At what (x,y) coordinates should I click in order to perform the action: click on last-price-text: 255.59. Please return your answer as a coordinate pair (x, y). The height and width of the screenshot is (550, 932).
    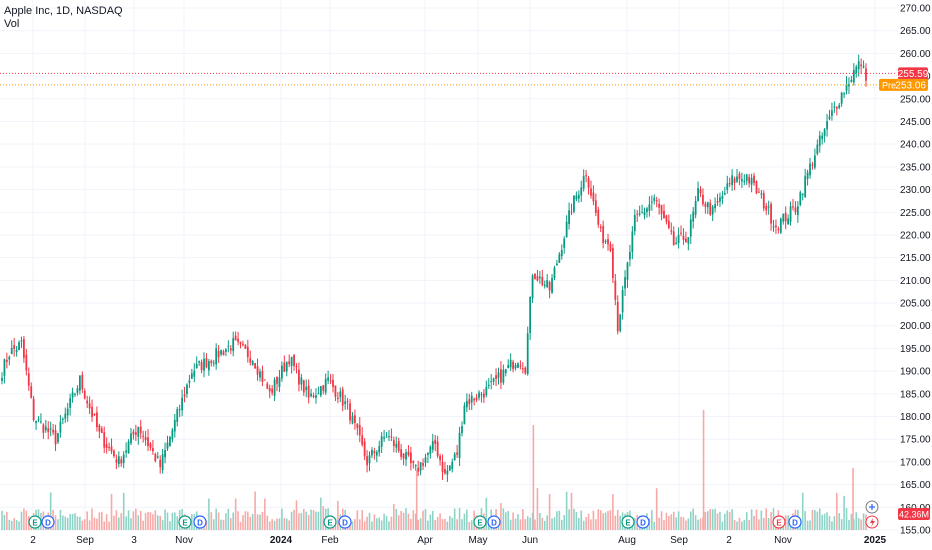
    Looking at the image, I should click on (913, 74).